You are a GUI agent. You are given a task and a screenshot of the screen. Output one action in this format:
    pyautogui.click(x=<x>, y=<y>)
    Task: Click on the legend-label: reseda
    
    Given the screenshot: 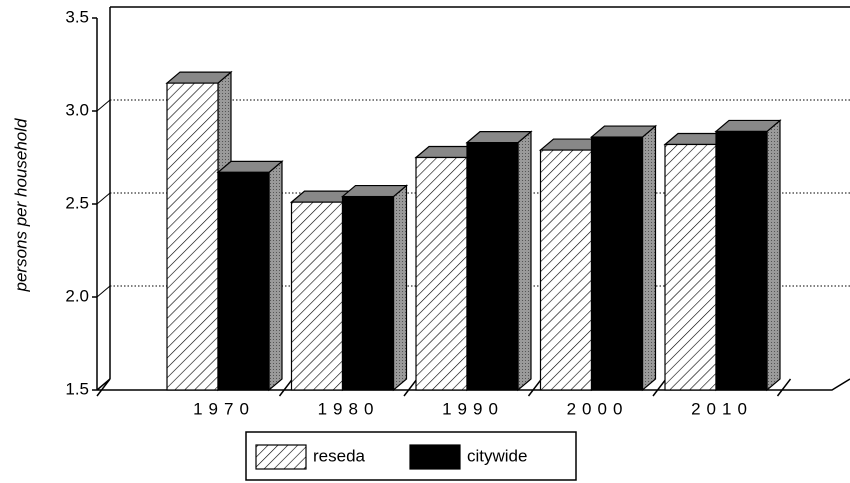 What is the action you would take?
    pyautogui.click(x=339, y=455)
    